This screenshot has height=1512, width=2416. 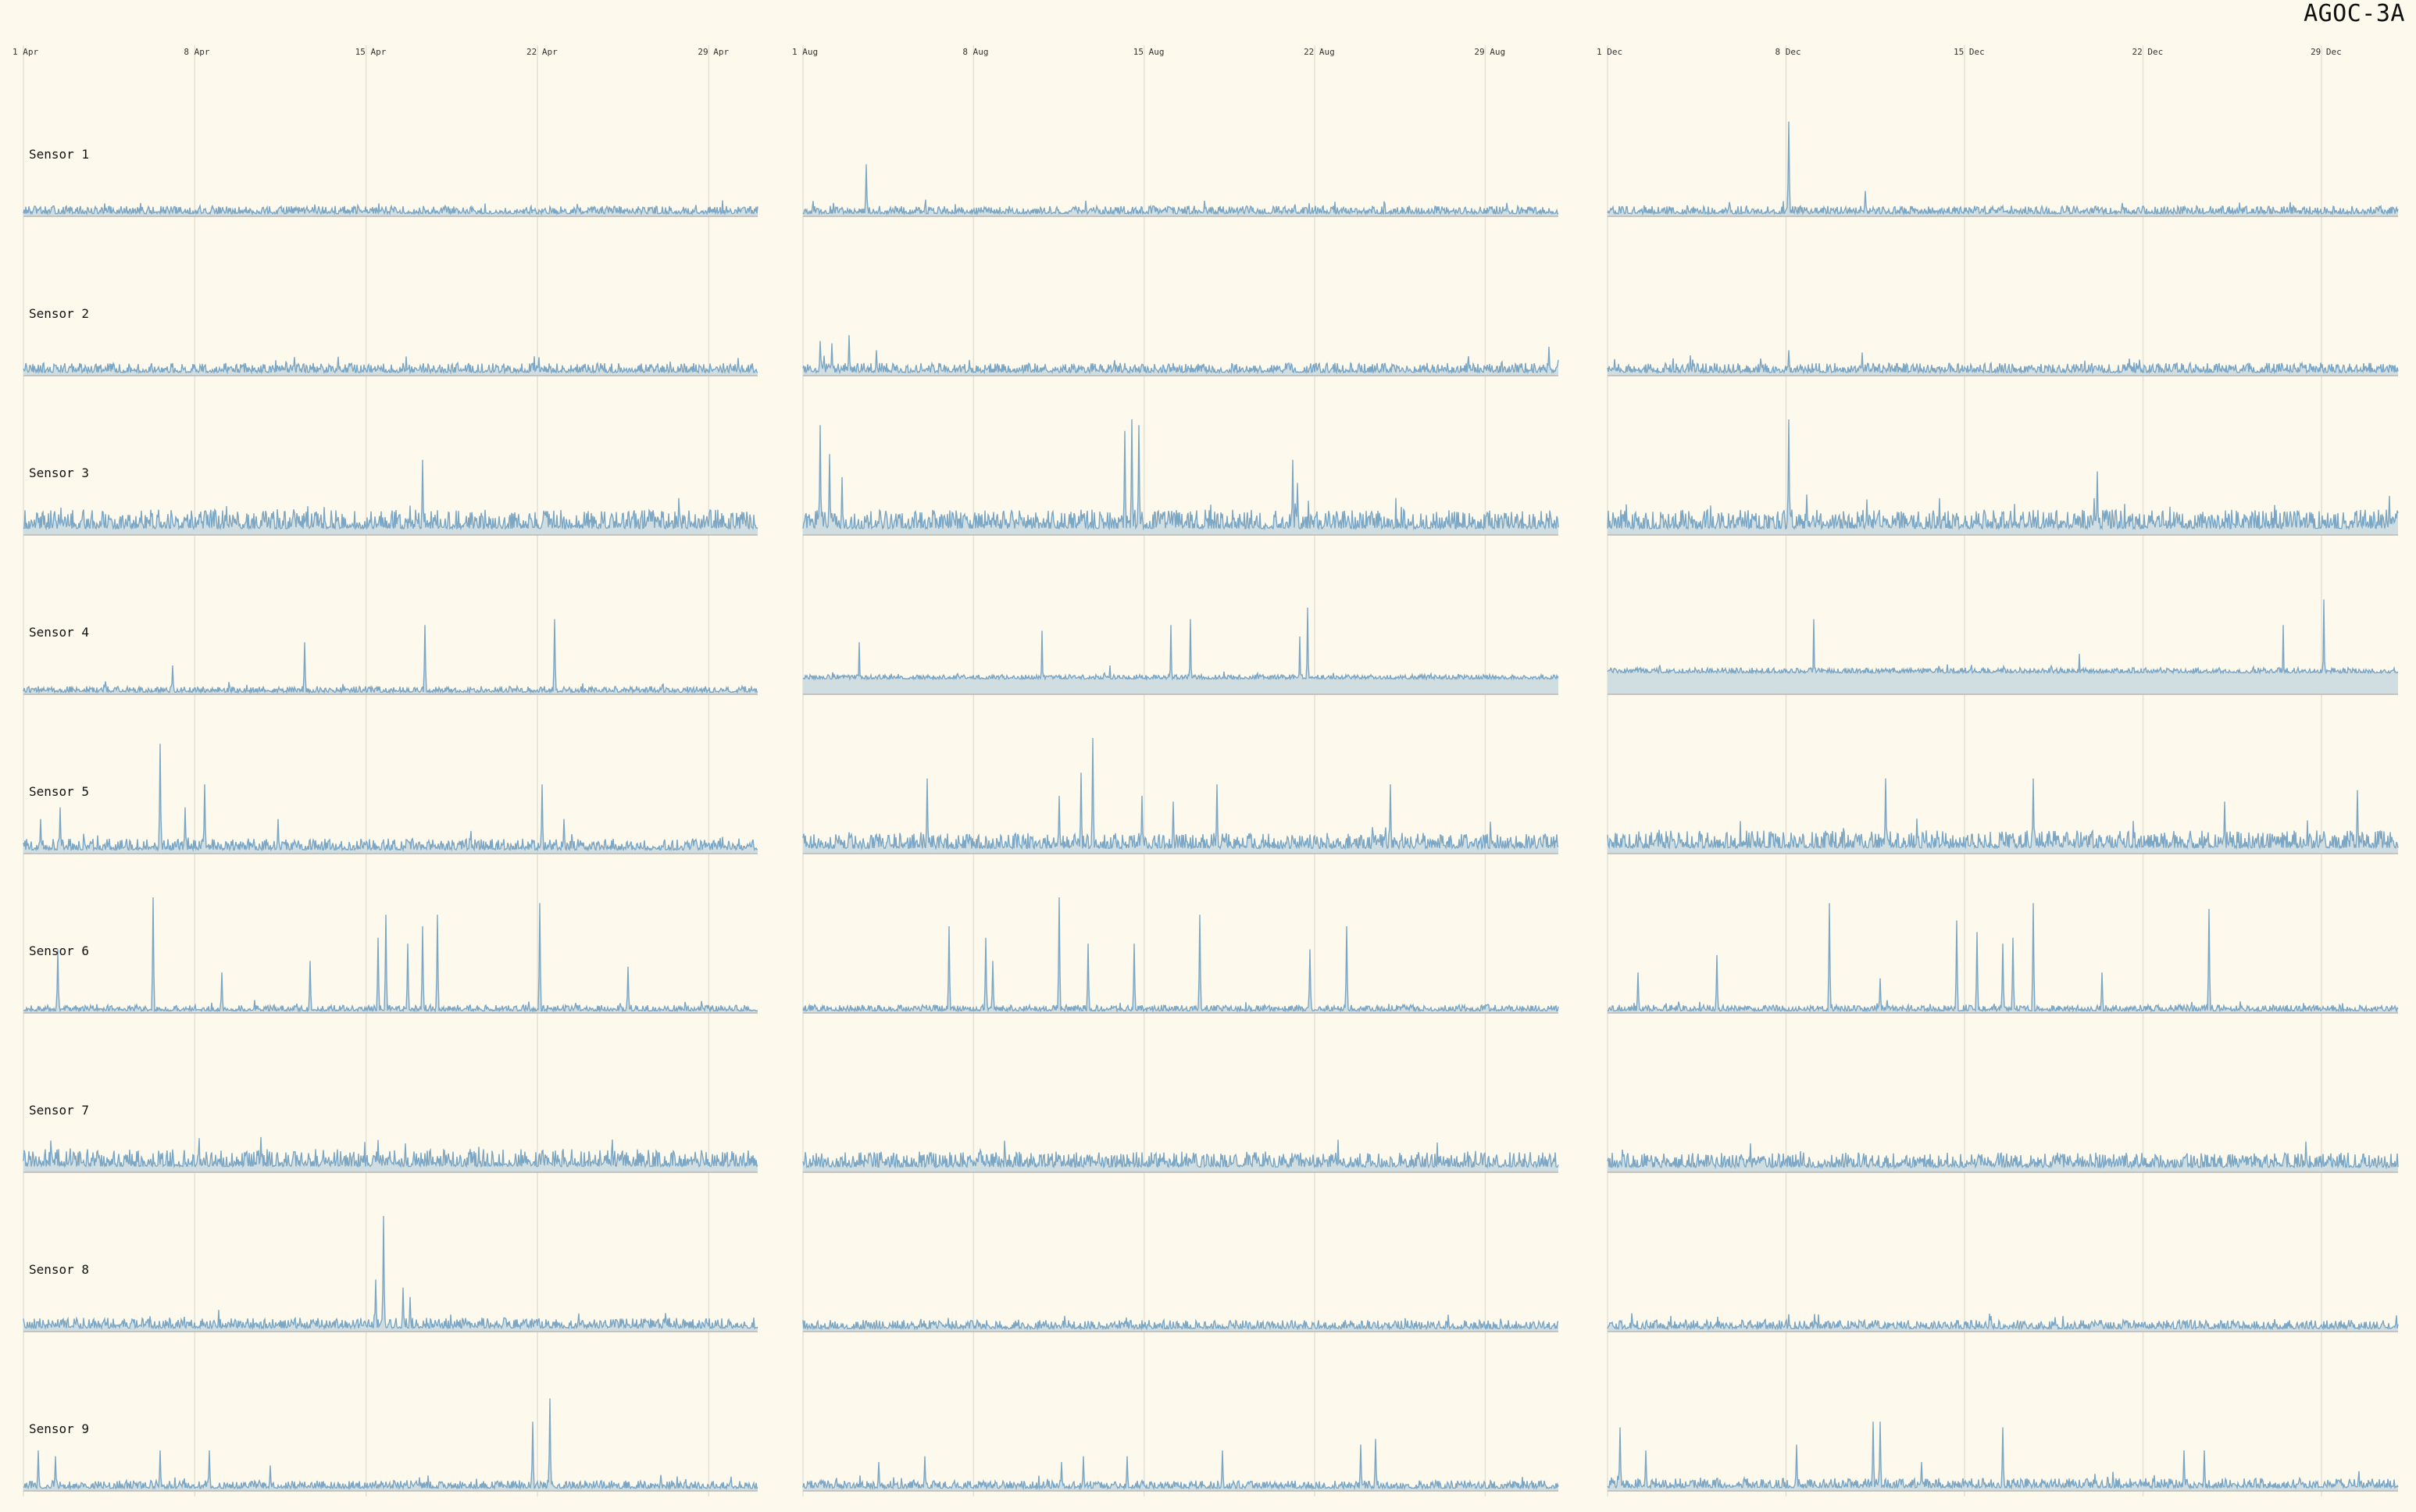 I want to click on x-tick-label: 15 Aug, so click(x=1149, y=52).